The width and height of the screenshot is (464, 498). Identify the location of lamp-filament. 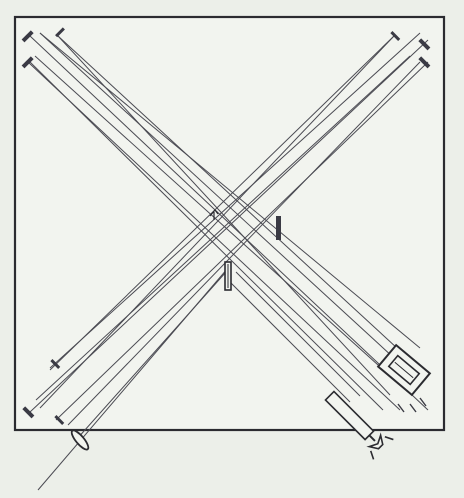
(404, 370).